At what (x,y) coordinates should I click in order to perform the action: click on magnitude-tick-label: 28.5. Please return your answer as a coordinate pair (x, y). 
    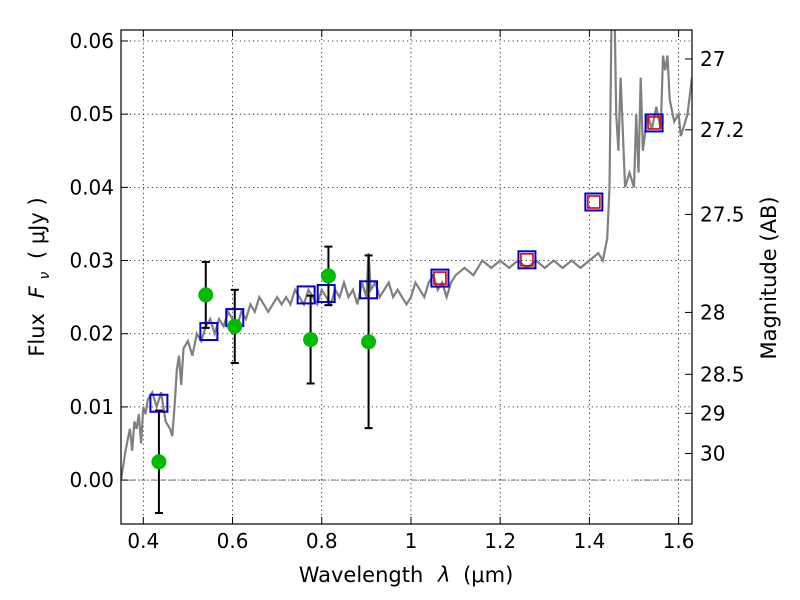
    Looking at the image, I should click on (722, 374).